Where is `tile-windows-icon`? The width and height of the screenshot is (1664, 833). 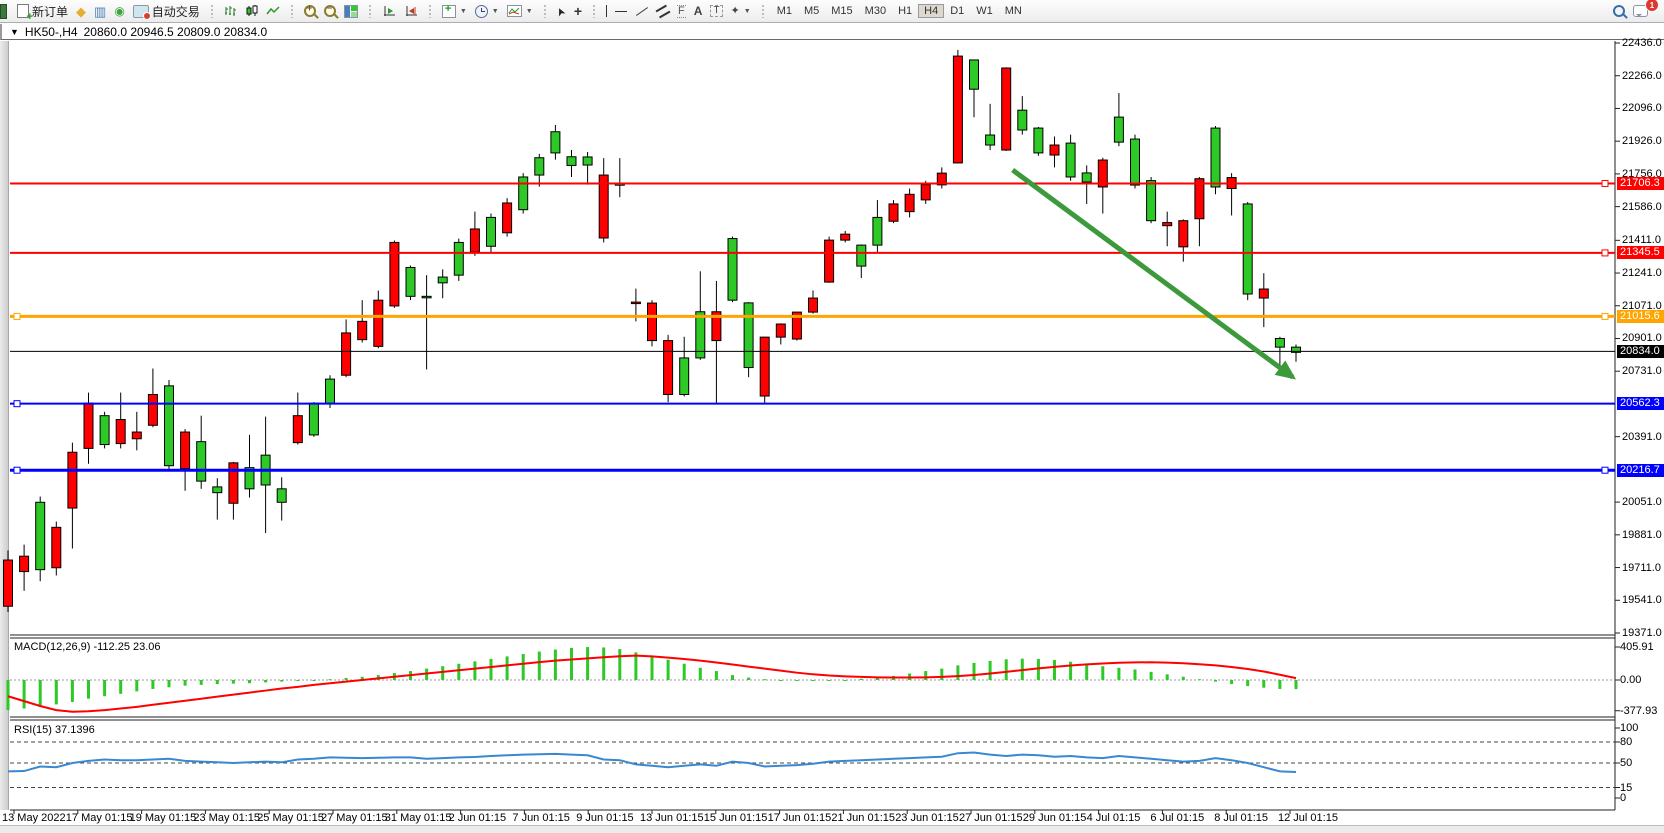 tile-windows-icon is located at coordinates (350, 11).